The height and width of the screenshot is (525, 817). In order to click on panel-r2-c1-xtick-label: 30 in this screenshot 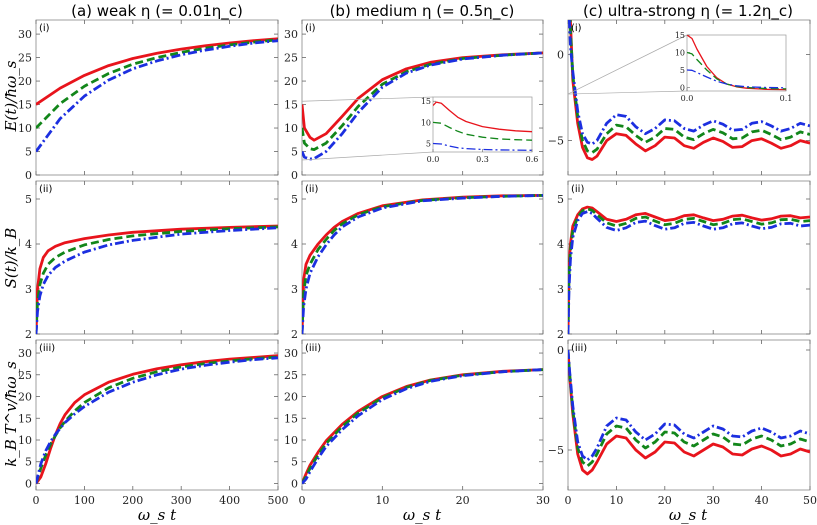, I will do `click(543, 500)`.